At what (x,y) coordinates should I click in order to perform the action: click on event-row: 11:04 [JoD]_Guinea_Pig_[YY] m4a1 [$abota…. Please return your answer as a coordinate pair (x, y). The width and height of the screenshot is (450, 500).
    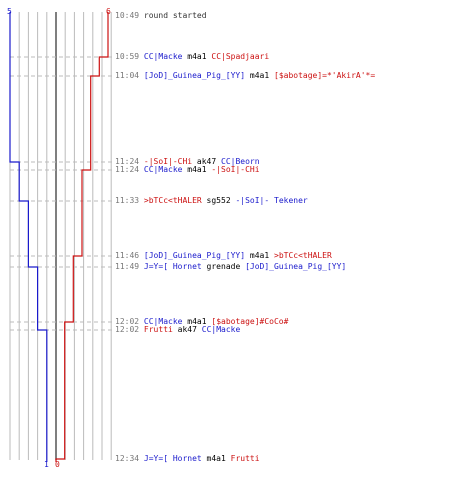
    Looking at the image, I should click on (245, 76).